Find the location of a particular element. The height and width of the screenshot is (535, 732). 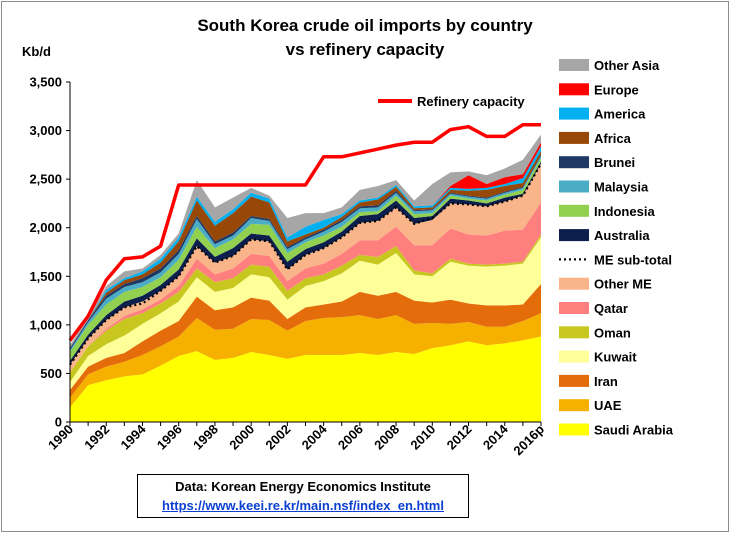

legend-label-brunei: Brunei is located at coordinates (614, 162).